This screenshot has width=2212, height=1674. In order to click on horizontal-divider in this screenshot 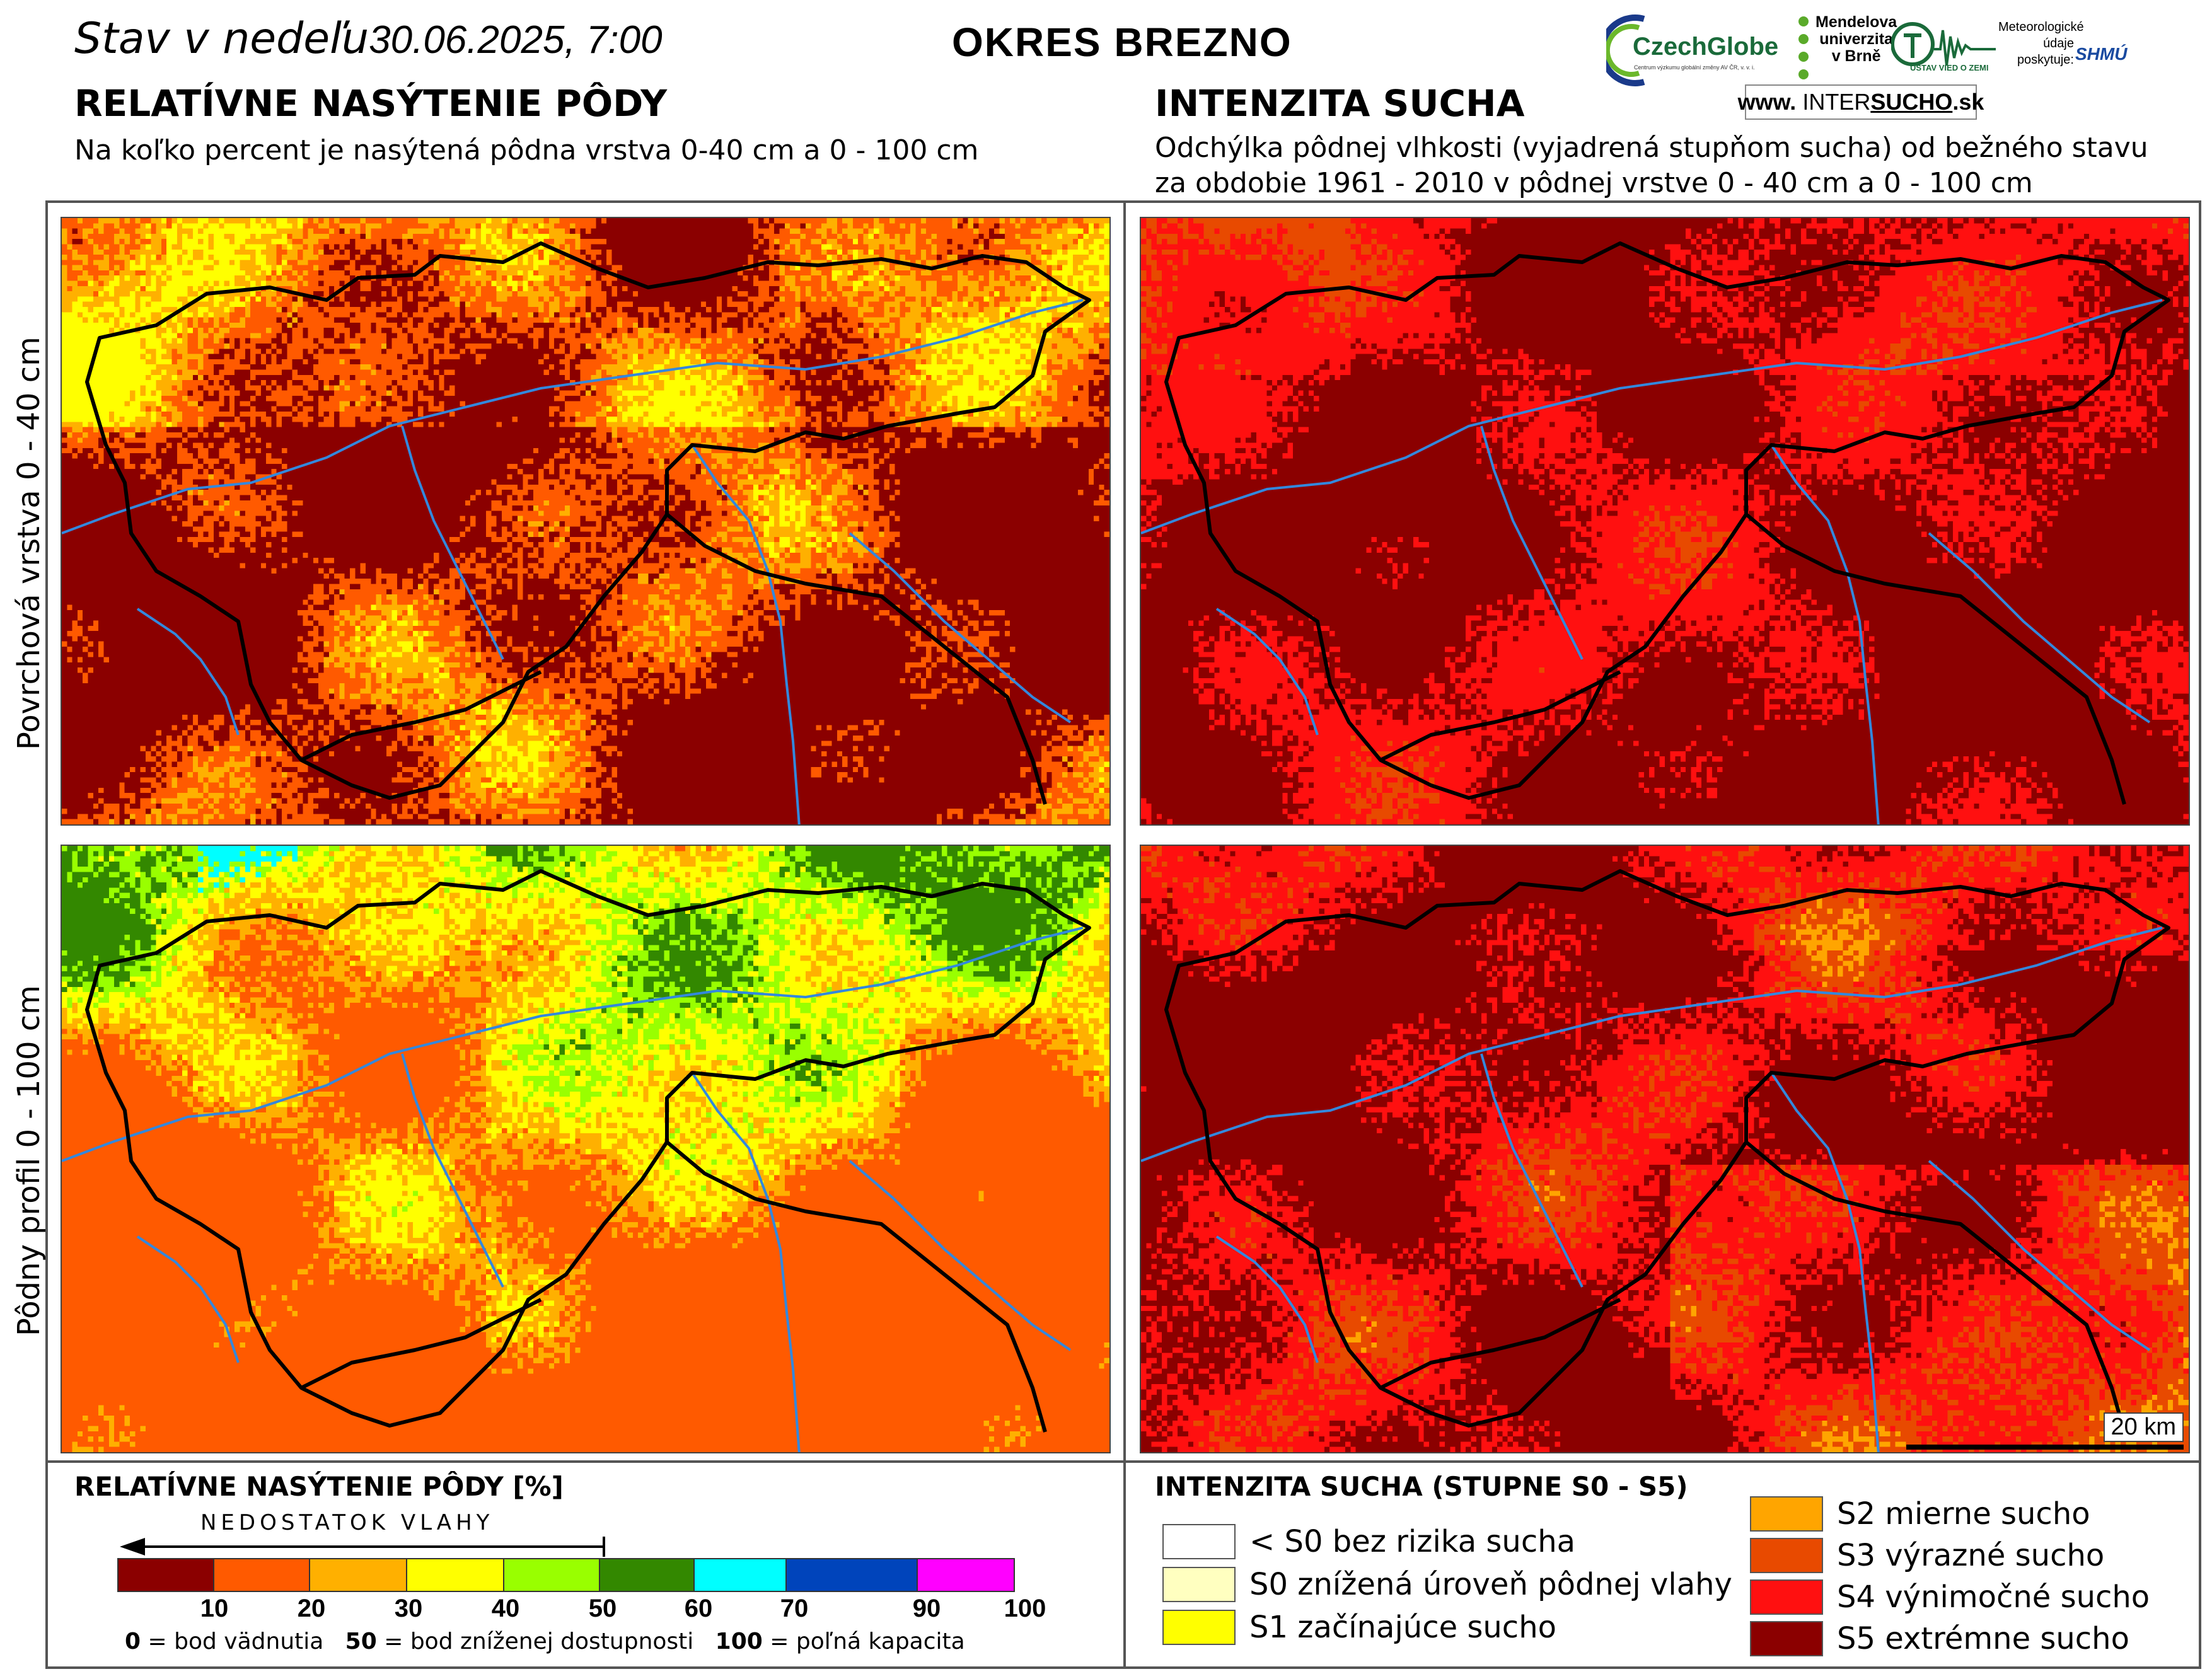, I will do `click(1123, 1461)`.